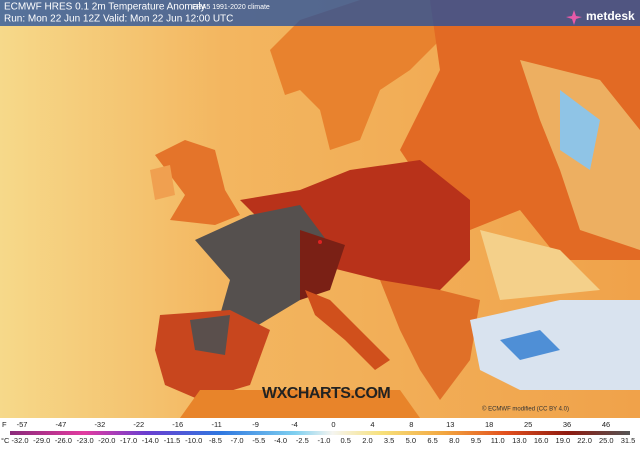  Describe the element at coordinates (22, 424) in the screenshot. I see `legend-f-label: -57` at that location.